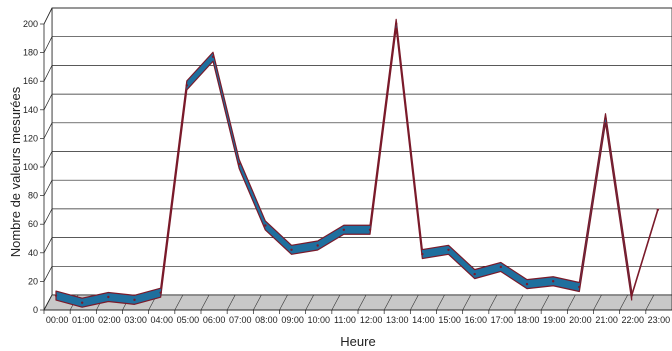 This screenshot has width=672, height=351. What do you see at coordinates (580, 320) in the screenshot?
I see `x-tick-label: 20:00` at bounding box center [580, 320].